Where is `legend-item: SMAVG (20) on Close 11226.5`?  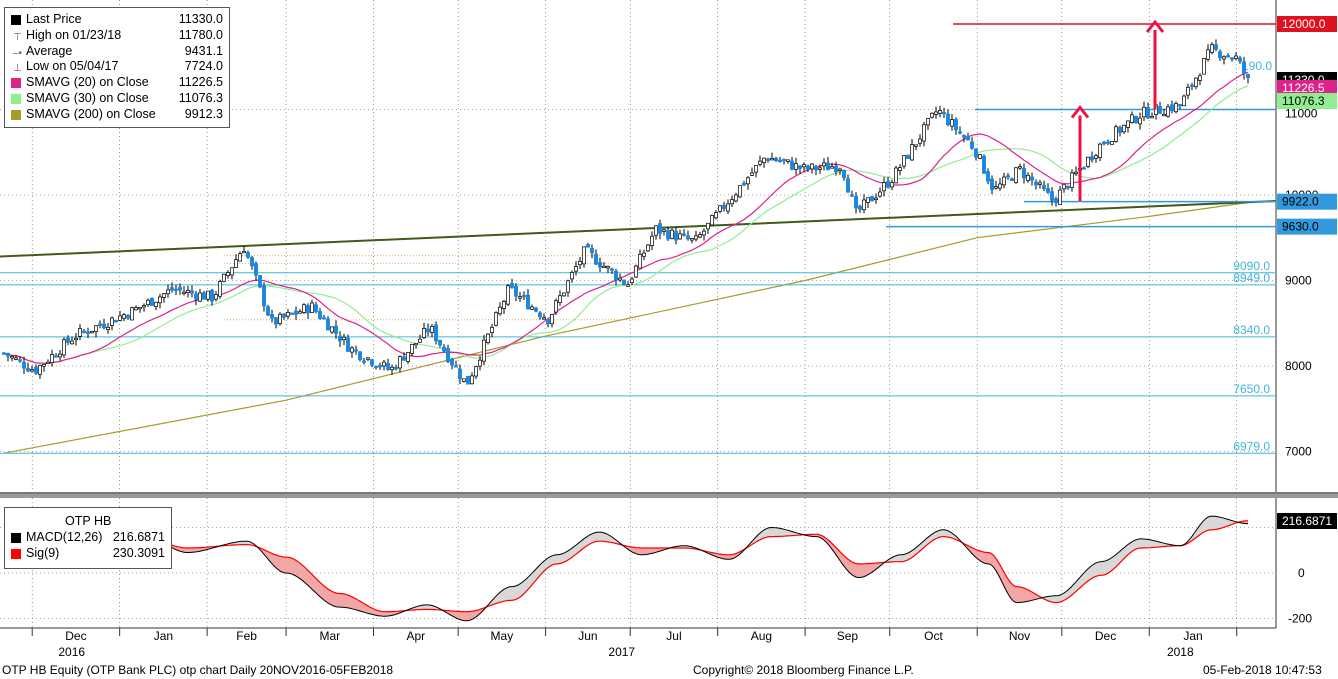 legend-item: SMAVG (20) on Close 11226.5 is located at coordinates (117, 83).